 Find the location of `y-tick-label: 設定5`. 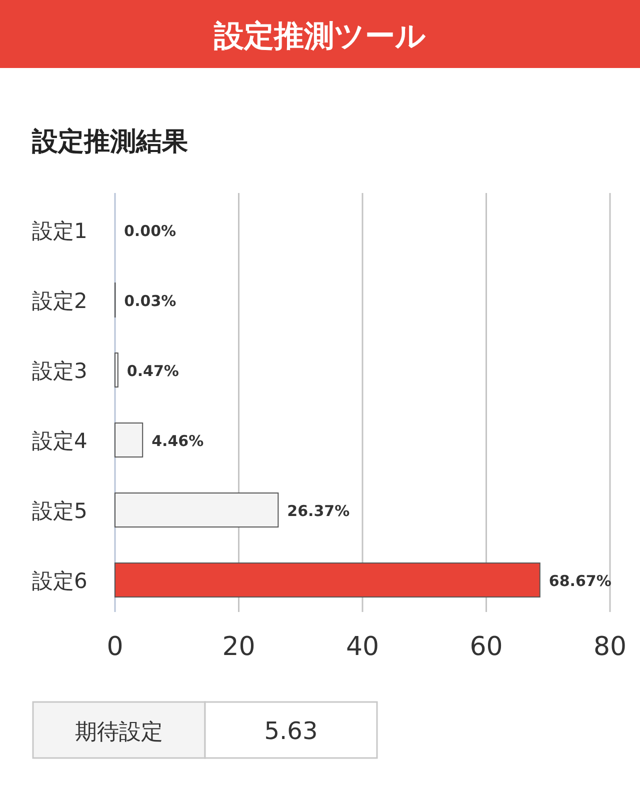

y-tick-label: 設定5 is located at coordinates (60, 511).